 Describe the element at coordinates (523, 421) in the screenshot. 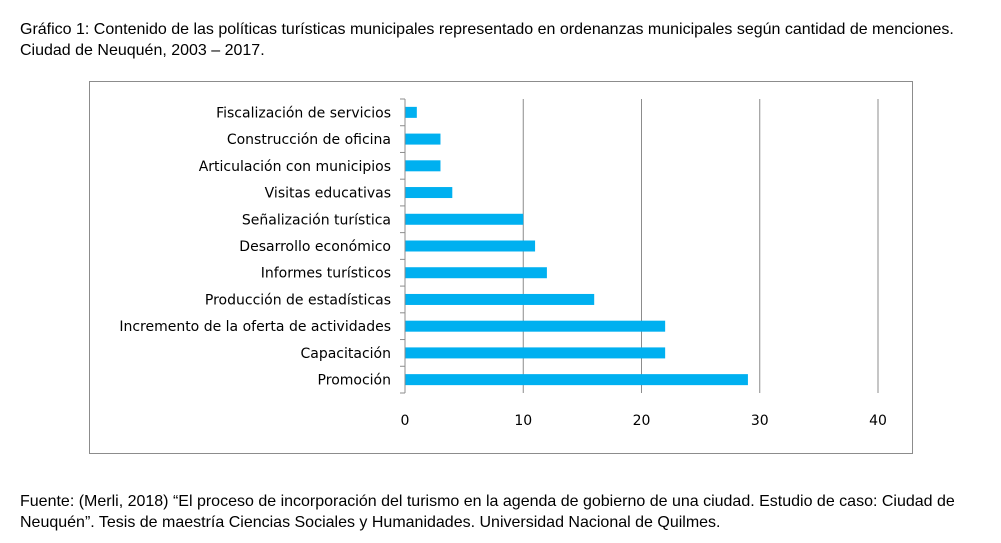

I see `x-tick-label: 10` at that location.